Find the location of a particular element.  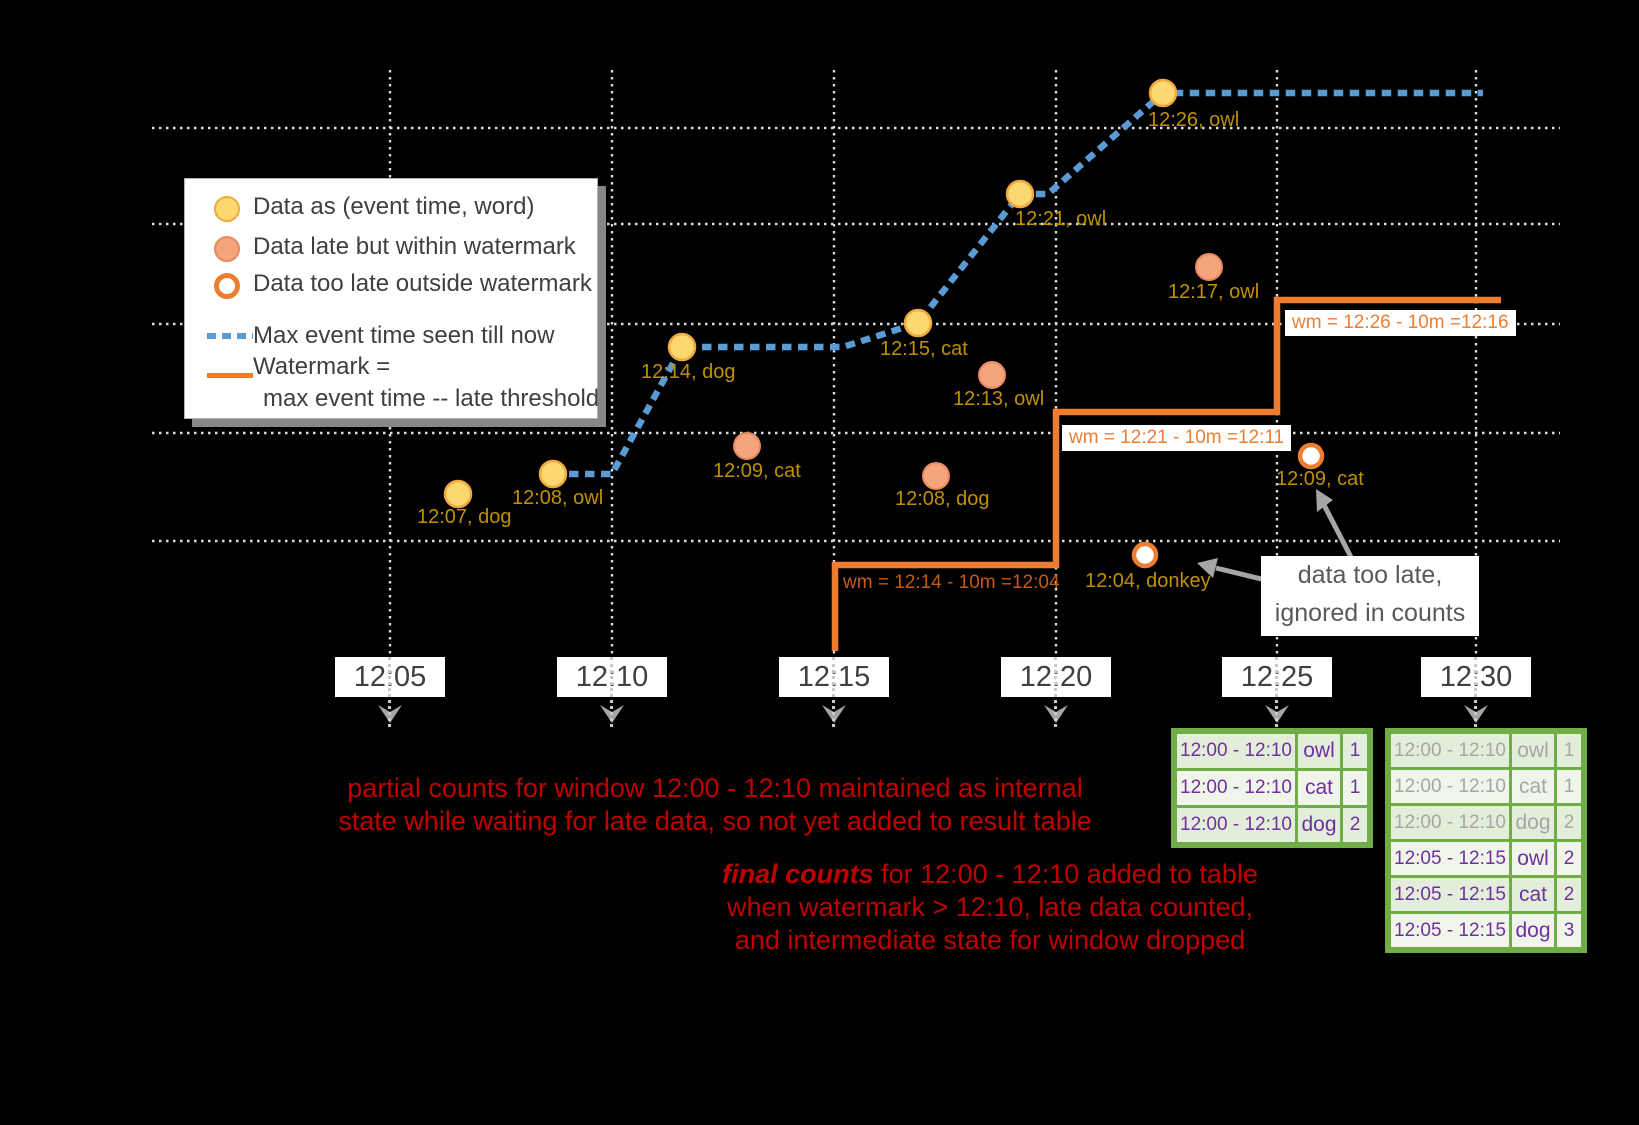

dot-too-late-icon is located at coordinates (227, 286).